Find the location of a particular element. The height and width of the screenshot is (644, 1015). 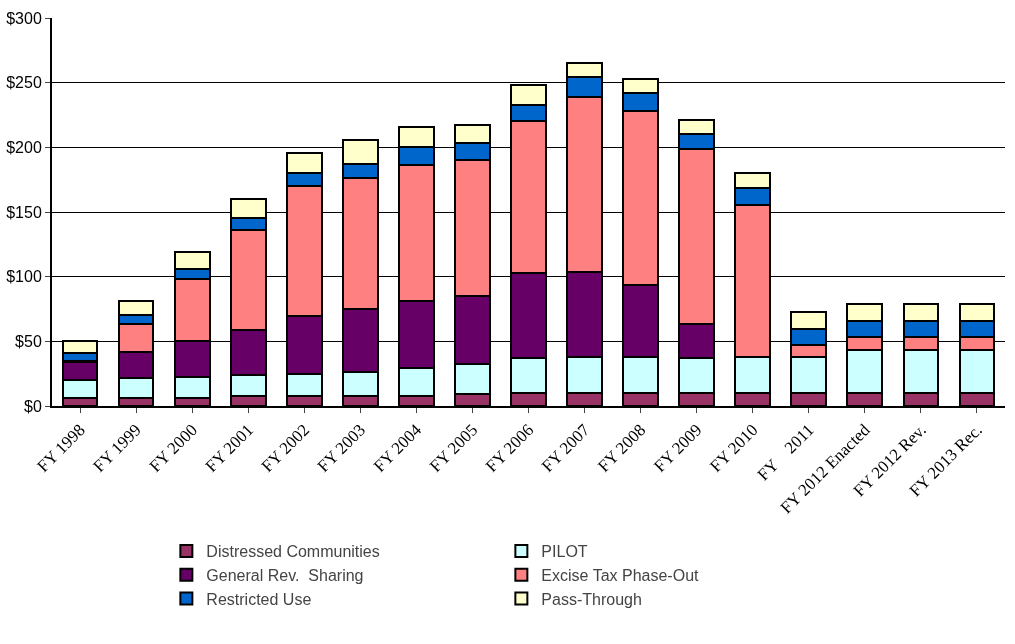

y-tick-label: $250 is located at coordinates (24, 83).